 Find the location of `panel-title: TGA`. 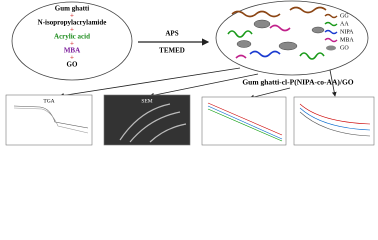

panel-title: TGA is located at coordinates (48, 101).